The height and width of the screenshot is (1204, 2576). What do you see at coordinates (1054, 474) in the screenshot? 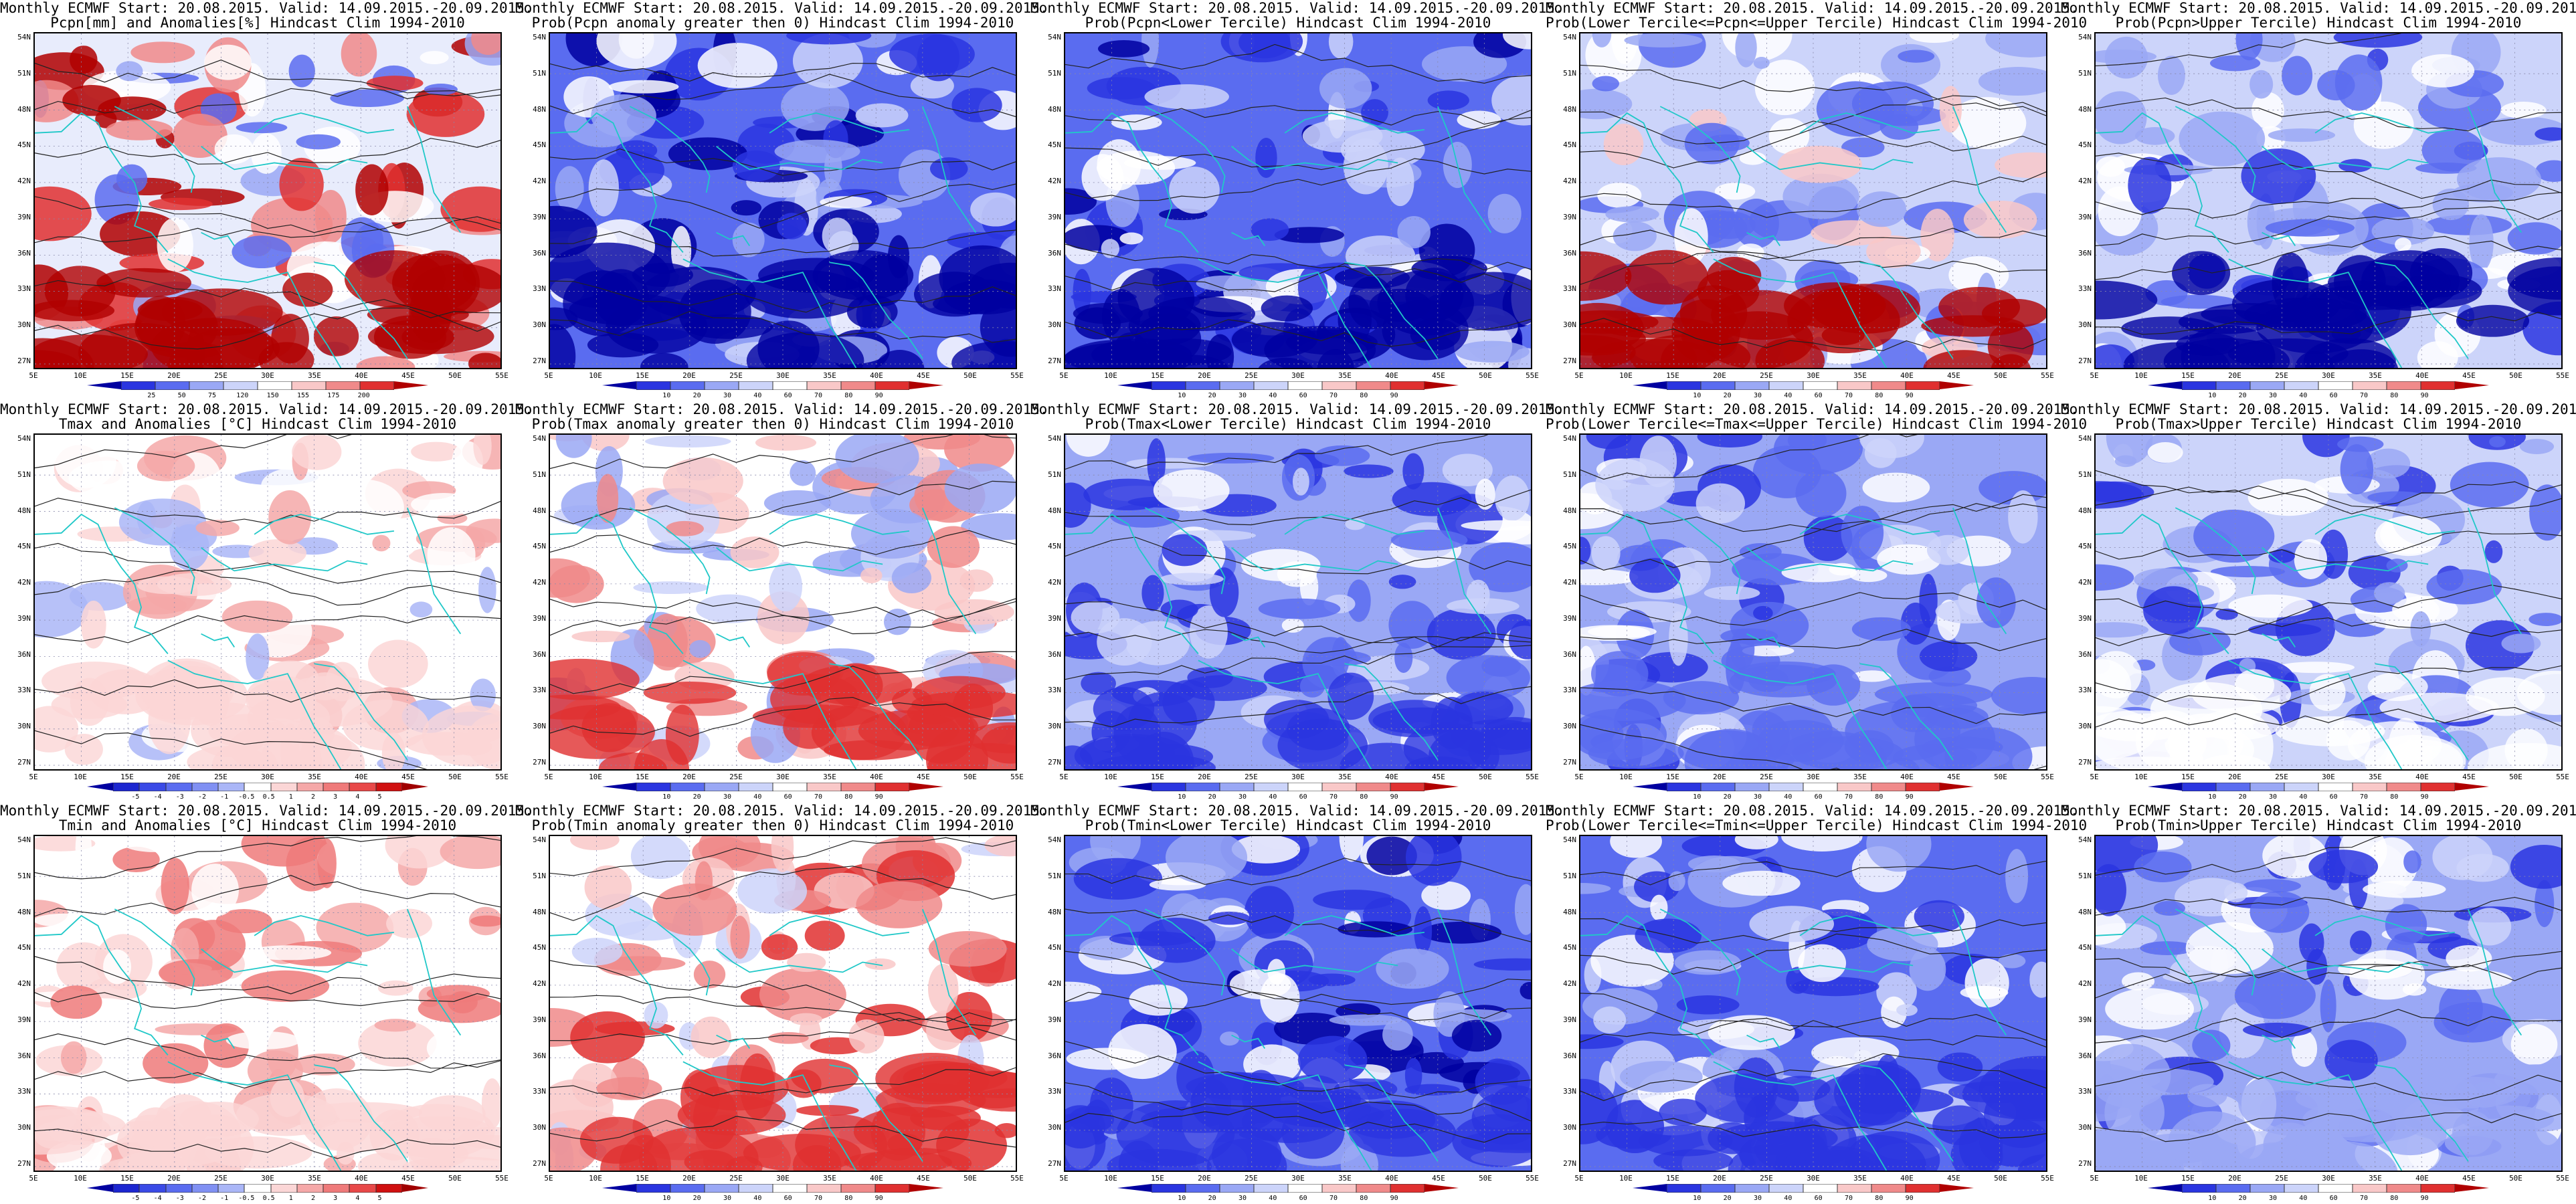
I see `latitude-label: 51N` at bounding box center [1054, 474].